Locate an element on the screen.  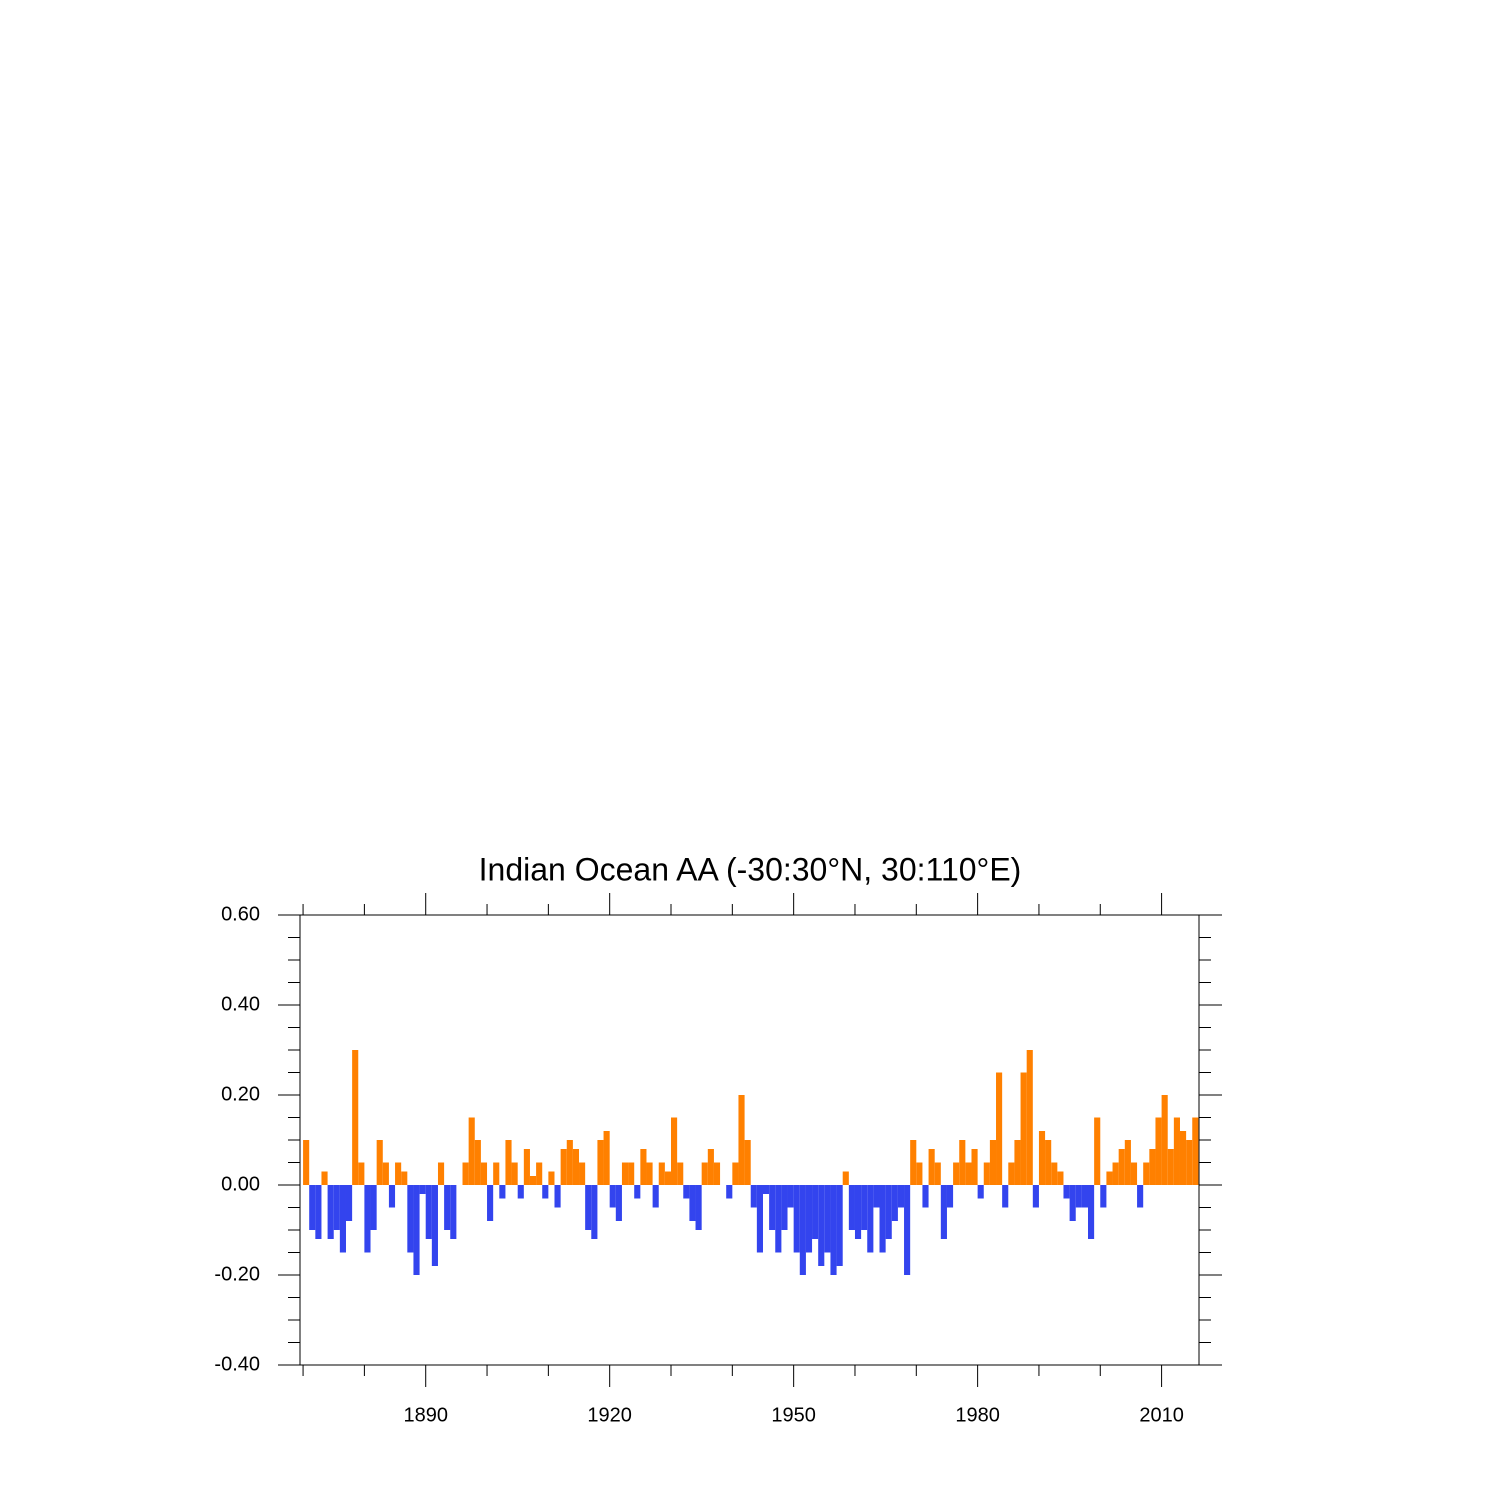
y-tick-label: 0.20 is located at coordinates (240, 1094).